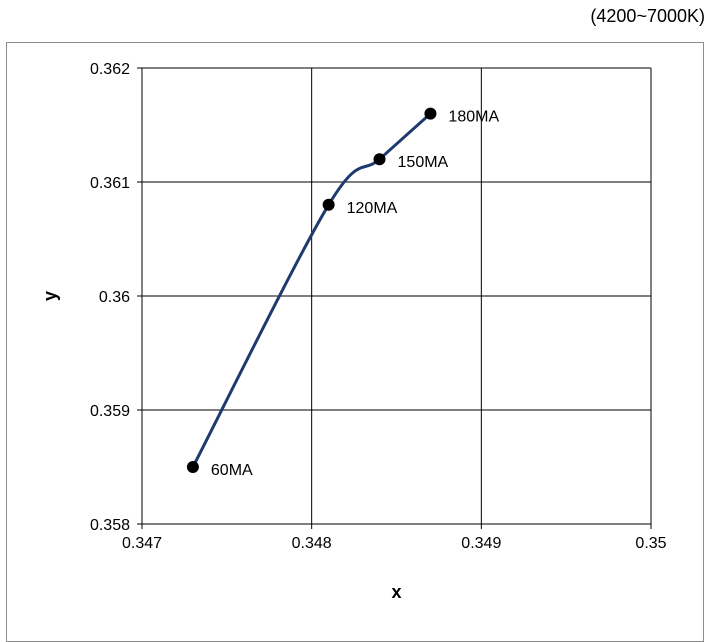 The width and height of the screenshot is (711, 642). Describe the element at coordinates (142, 543) in the screenshot. I see `x-tick-label: 0.347` at that location.